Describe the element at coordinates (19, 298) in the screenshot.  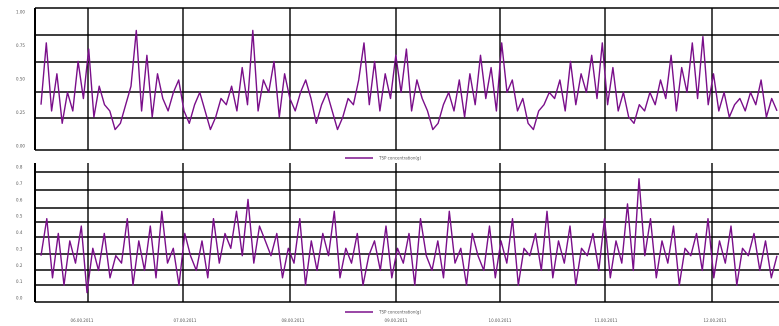
I see `panel2-ytick-label: 0.0` at that location.